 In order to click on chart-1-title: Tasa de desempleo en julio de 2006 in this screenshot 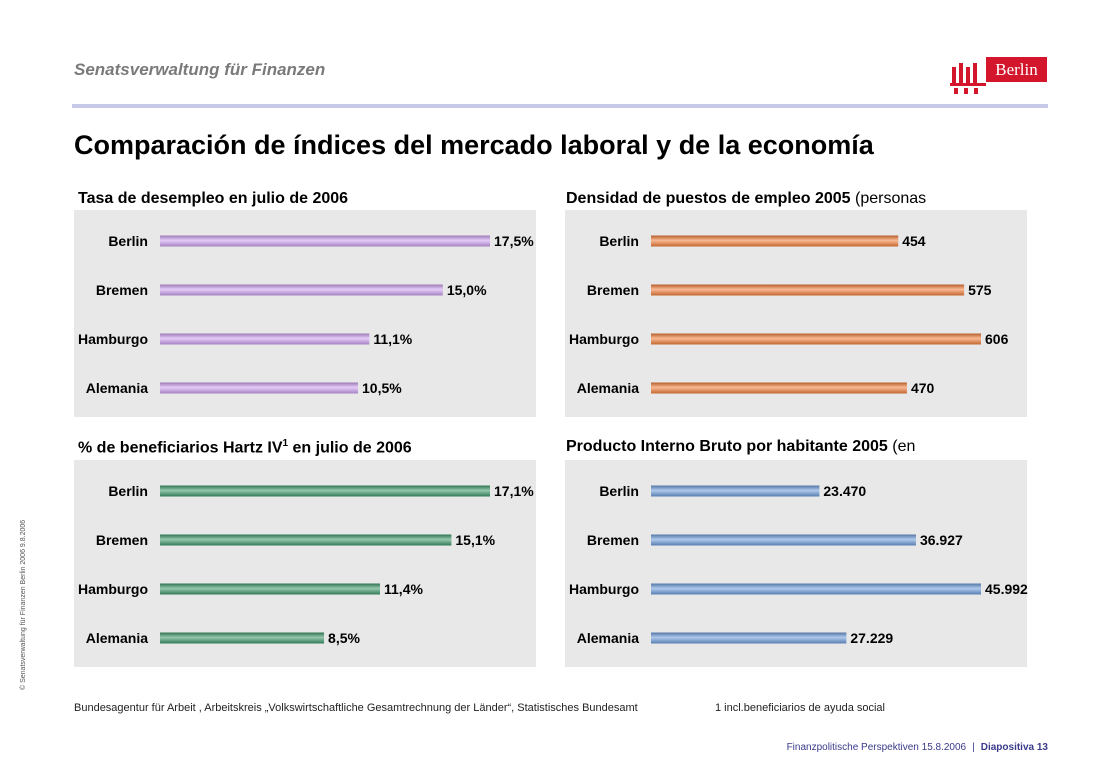, I will do `click(309, 199)`.